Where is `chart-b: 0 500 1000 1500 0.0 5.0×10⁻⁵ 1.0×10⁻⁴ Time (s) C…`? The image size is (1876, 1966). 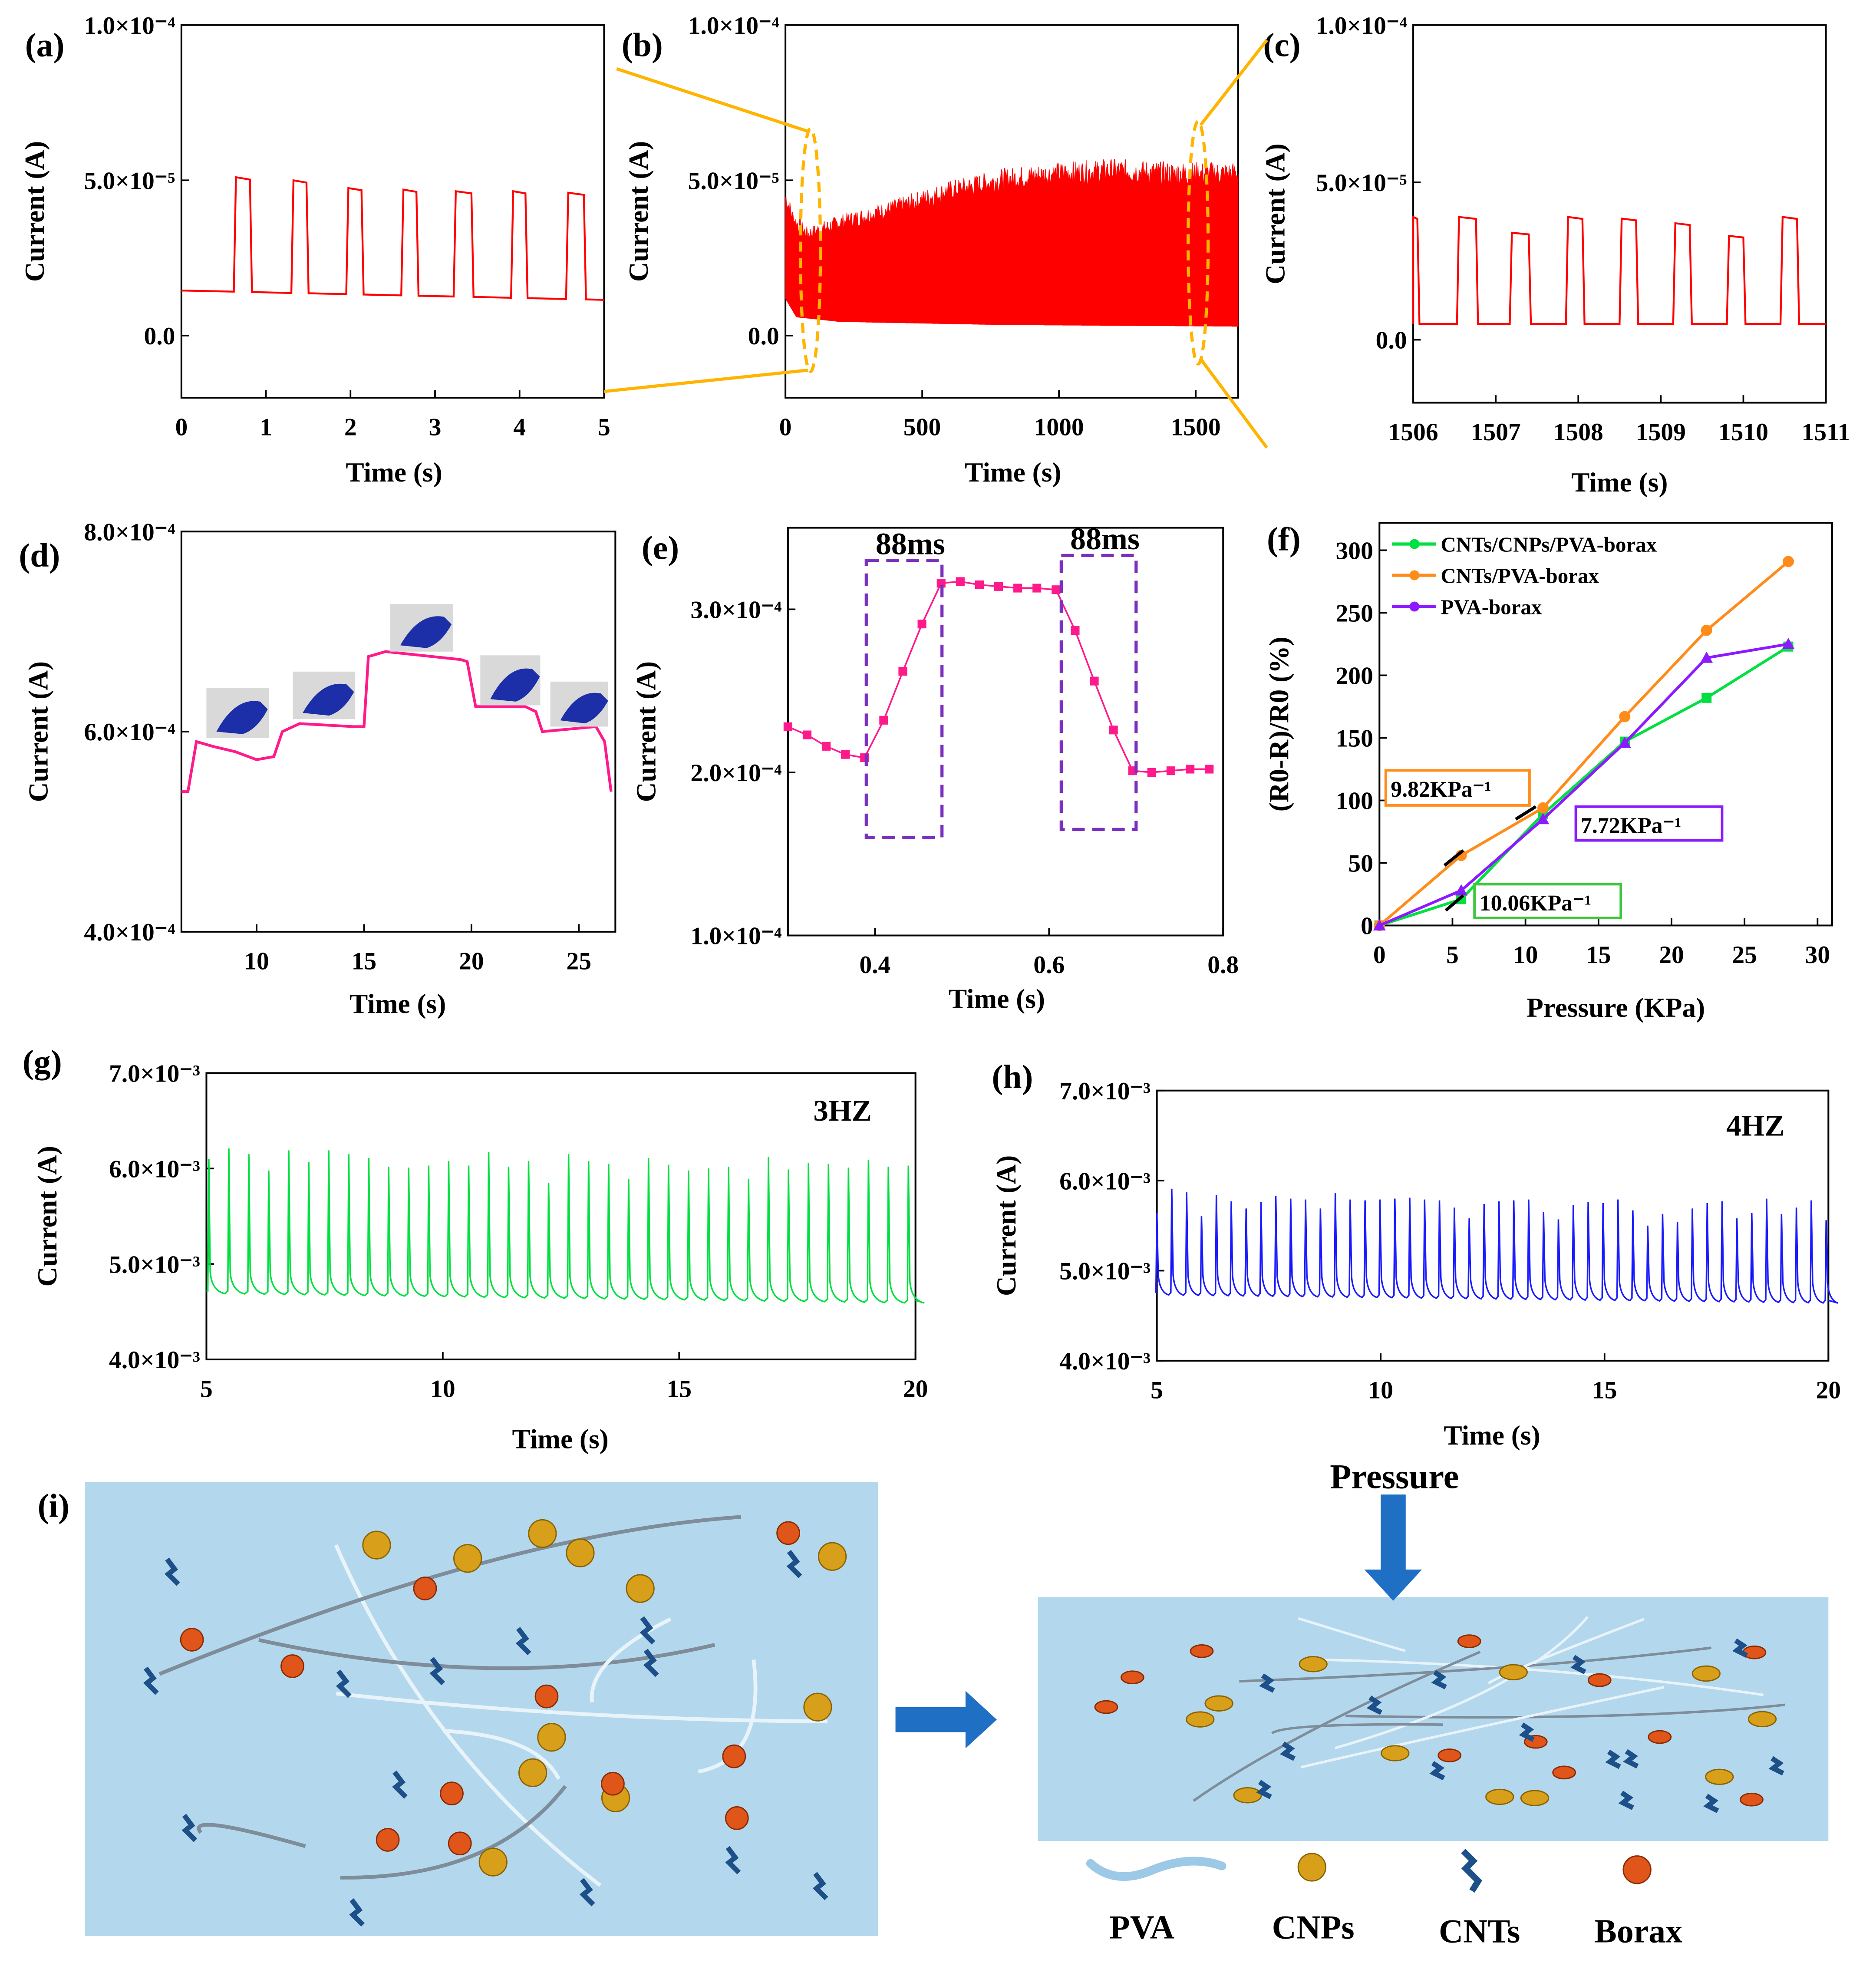 chart-b: 0 500 1000 1500 0.0 5.0×10⁻⁵ 1.0×10⁻⁴ Time (s) C… is located at coordinates (936, 250).